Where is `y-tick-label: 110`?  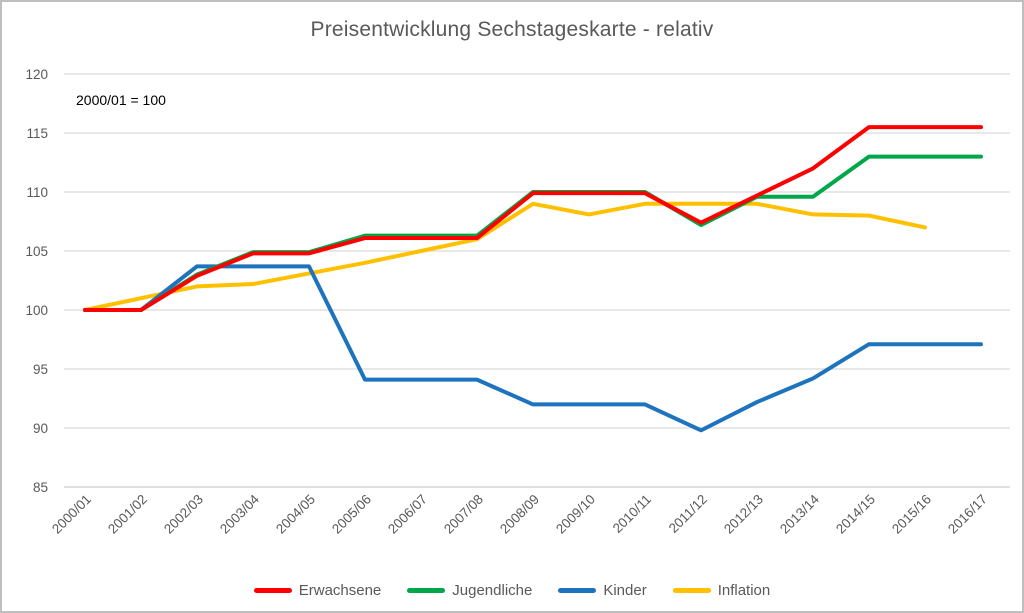 y-tick-label: 110 is located at coordinates (37, 192).